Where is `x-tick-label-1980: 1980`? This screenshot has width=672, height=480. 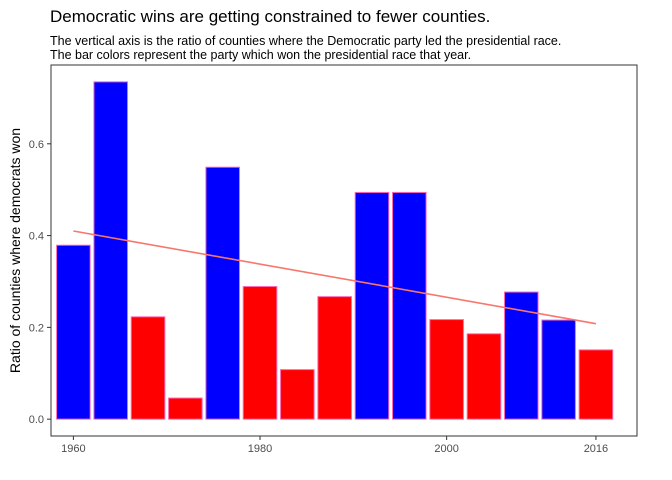
x-tick-label-1980: 1980 is located at coordinates (260, 449).